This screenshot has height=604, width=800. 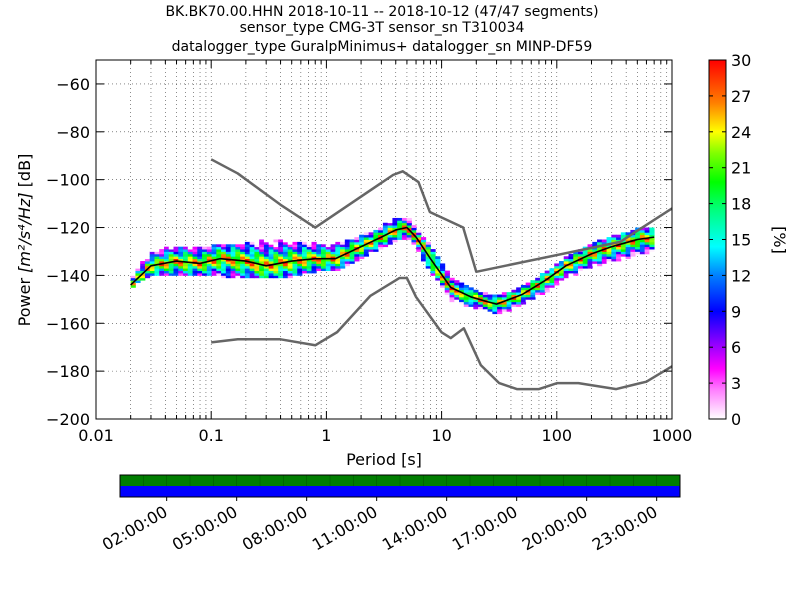 I want to click on colorbar-label: [%], so click(x=779, y=240).